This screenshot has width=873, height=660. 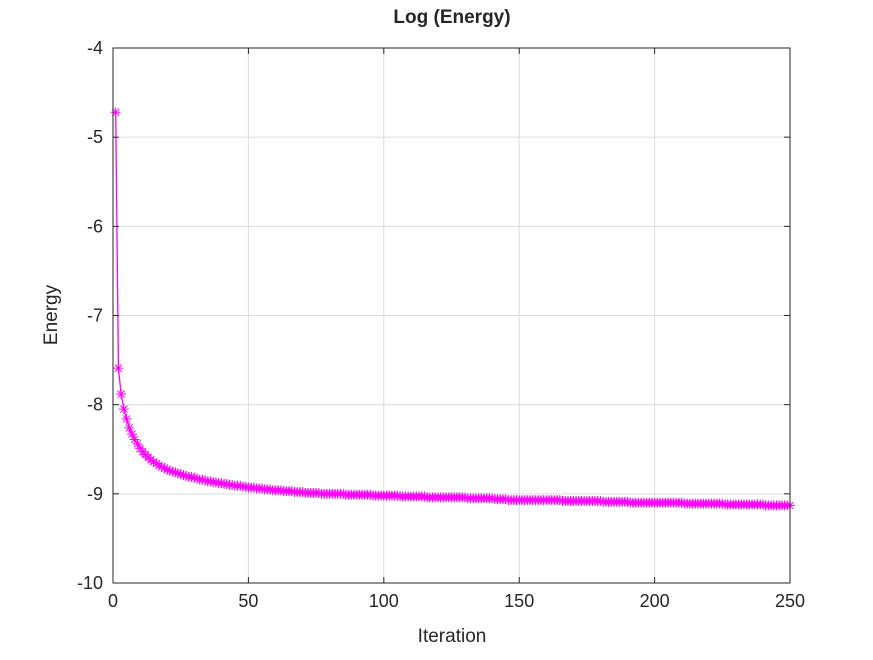 What do you see at coordinates (90, 583) in the screenshot?
I see `y-tick-label: -10` at bounding box center [90, 583].